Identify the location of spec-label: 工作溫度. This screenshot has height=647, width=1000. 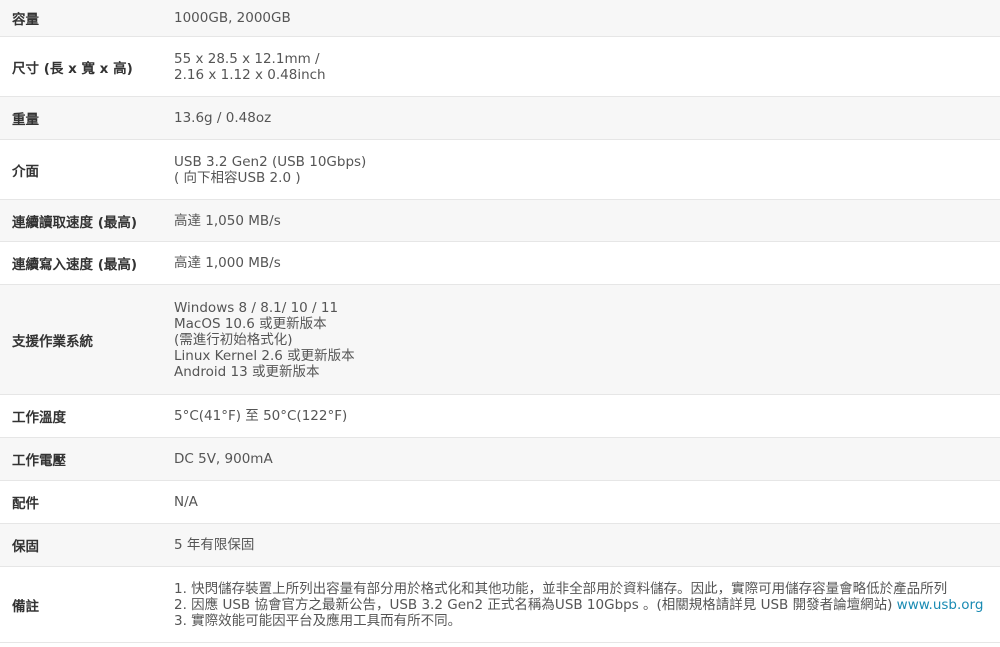
(39, 418).